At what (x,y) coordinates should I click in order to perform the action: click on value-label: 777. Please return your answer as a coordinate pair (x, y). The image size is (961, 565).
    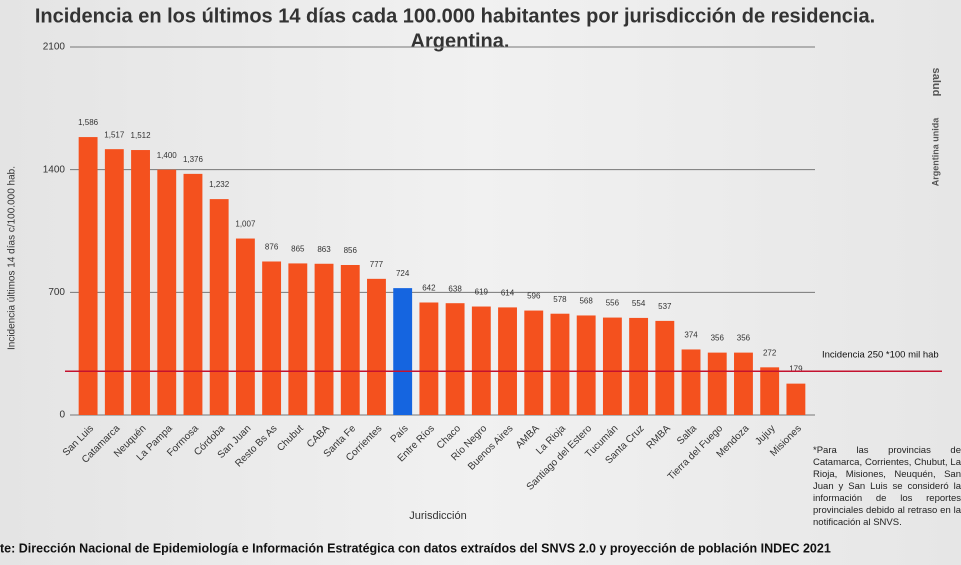
    Looking at the image, I should click on (377, 264).